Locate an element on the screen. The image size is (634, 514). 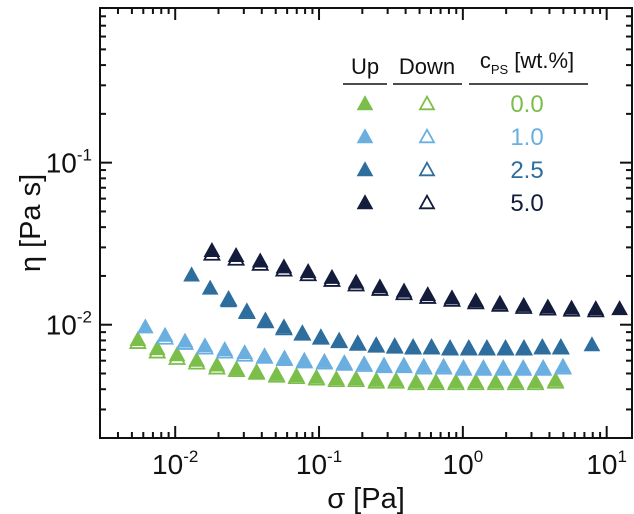
legend-header-c: c is located at coordinates (485, 60).